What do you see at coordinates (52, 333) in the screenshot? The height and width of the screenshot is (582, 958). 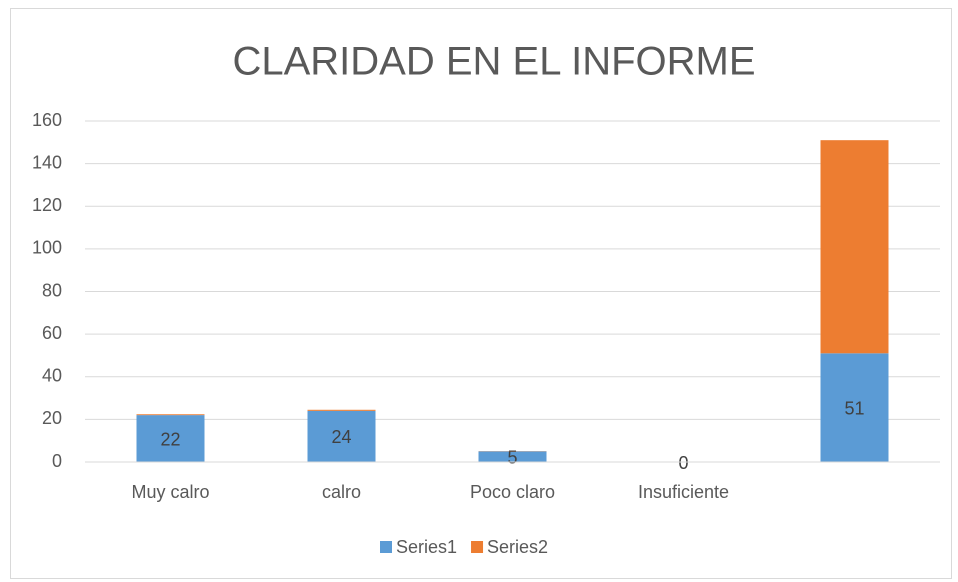 I see `y-tick-label: 60` at bounding box center [52, 333].